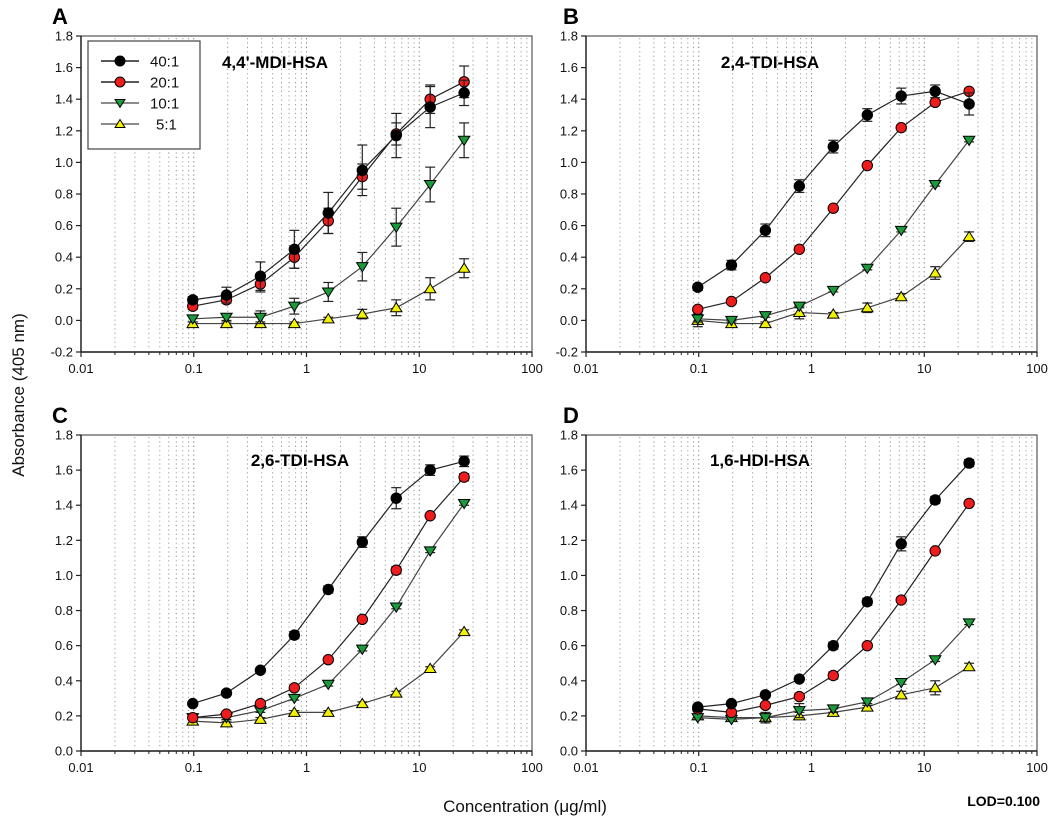 This screenshot has height=828, width=1050. Describe the element at coordinates (60, 16) in the screenshot. I see `panel-letter: A` at that location.